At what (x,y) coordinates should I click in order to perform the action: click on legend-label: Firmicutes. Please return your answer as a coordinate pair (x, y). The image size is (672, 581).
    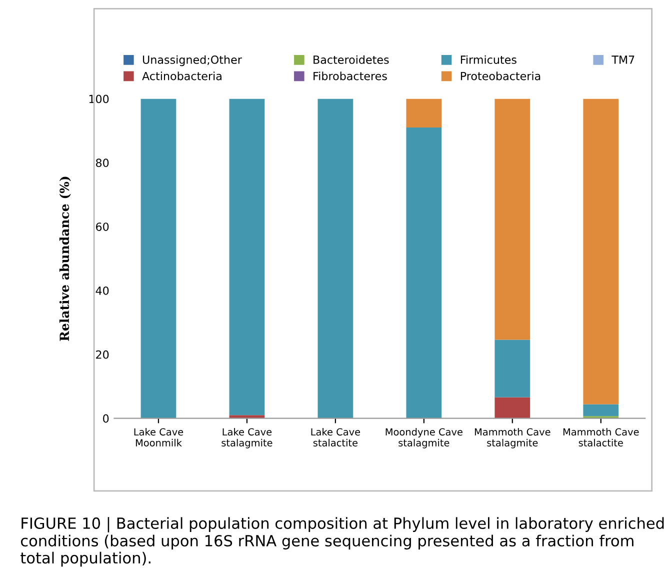
    Looking at the image, I should click on (488, 59).